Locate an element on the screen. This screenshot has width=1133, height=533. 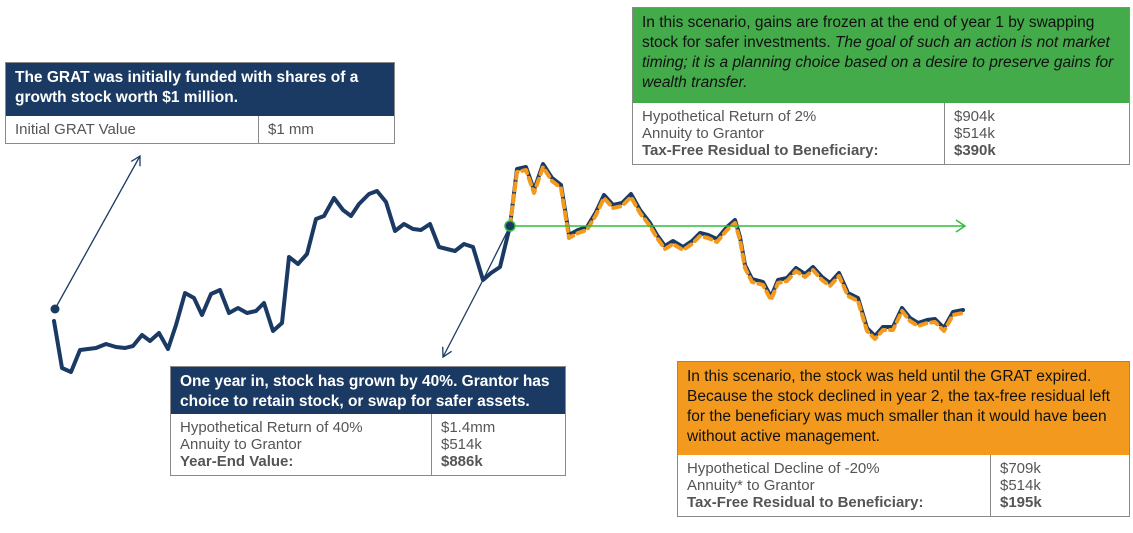
stock-line-year-two is located at coordinates (736, 250).